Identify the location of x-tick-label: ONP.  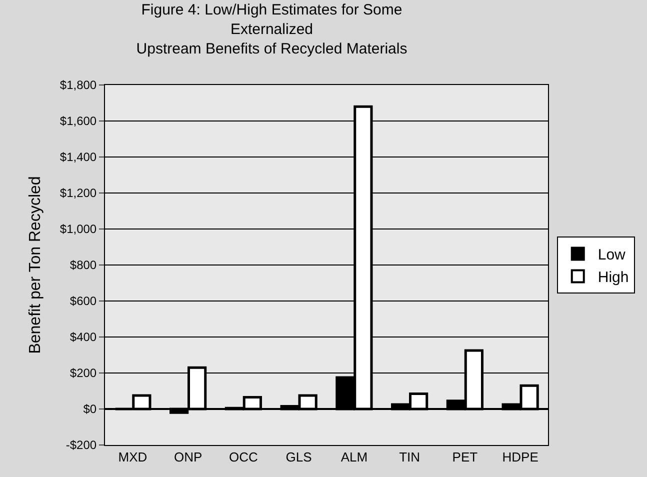
(188, 457).